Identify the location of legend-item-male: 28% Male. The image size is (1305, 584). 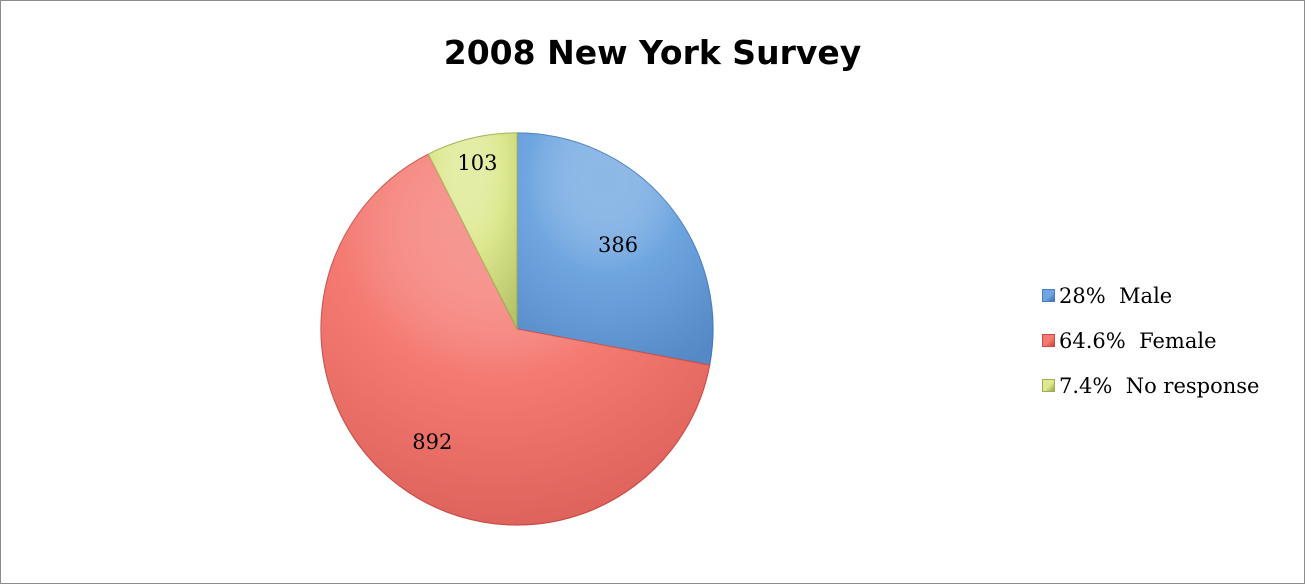
(1150, 295).